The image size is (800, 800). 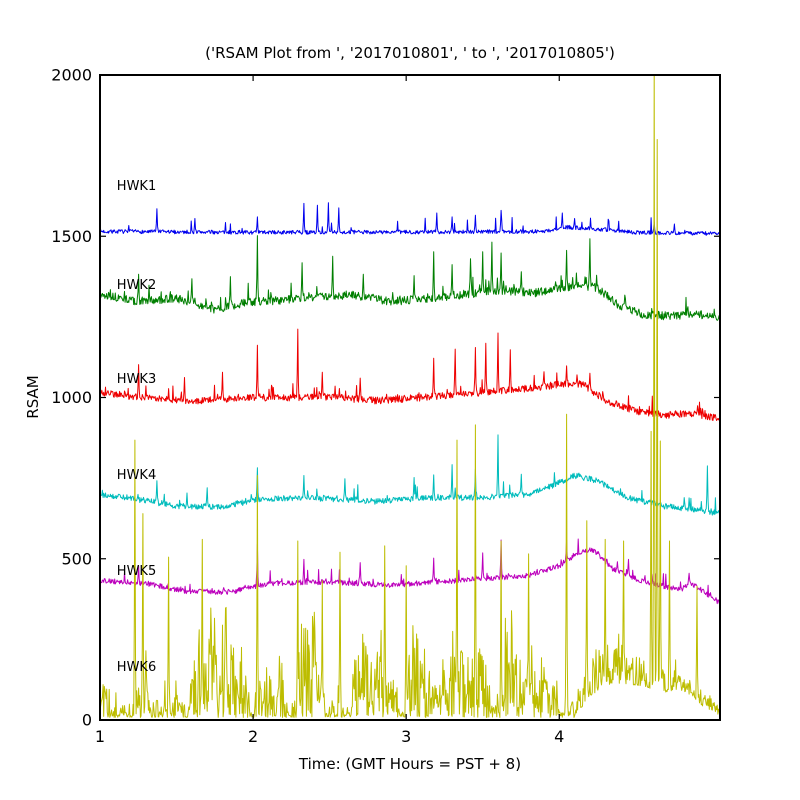 I want to click on series-line-hwk2, so click(x=410, y=278).